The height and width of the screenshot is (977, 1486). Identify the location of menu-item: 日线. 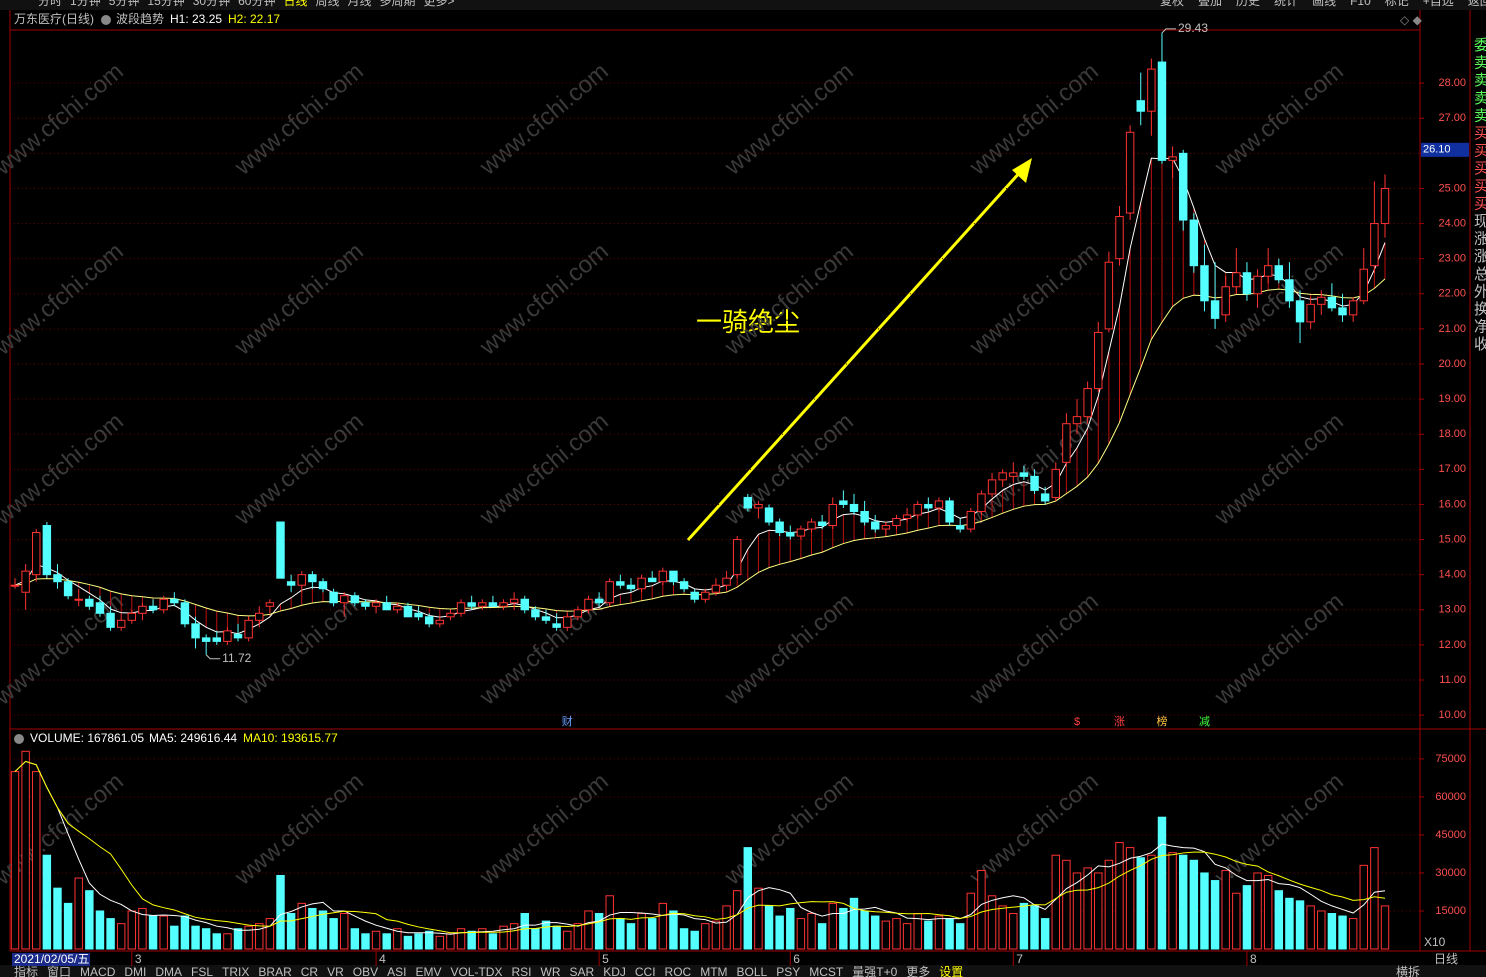
(295, 4).